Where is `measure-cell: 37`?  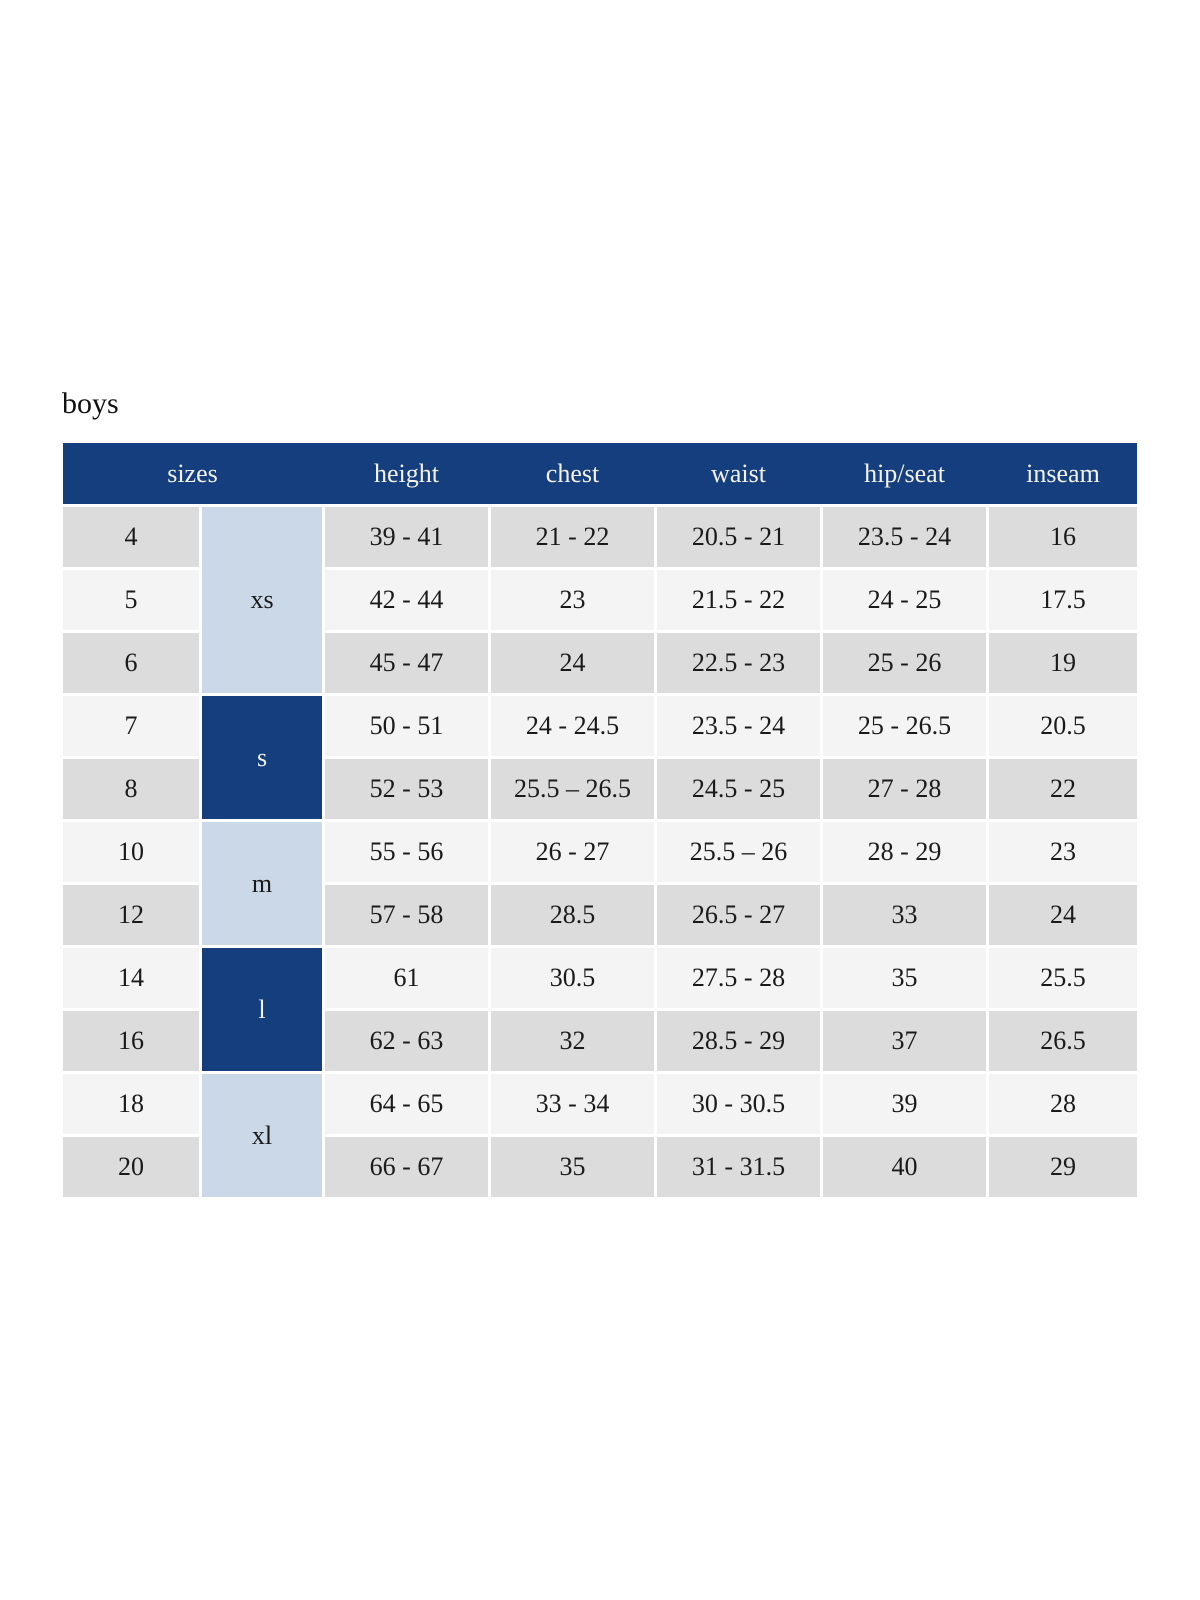 measure-cell: 37 is located at coordinates (904, 1041).